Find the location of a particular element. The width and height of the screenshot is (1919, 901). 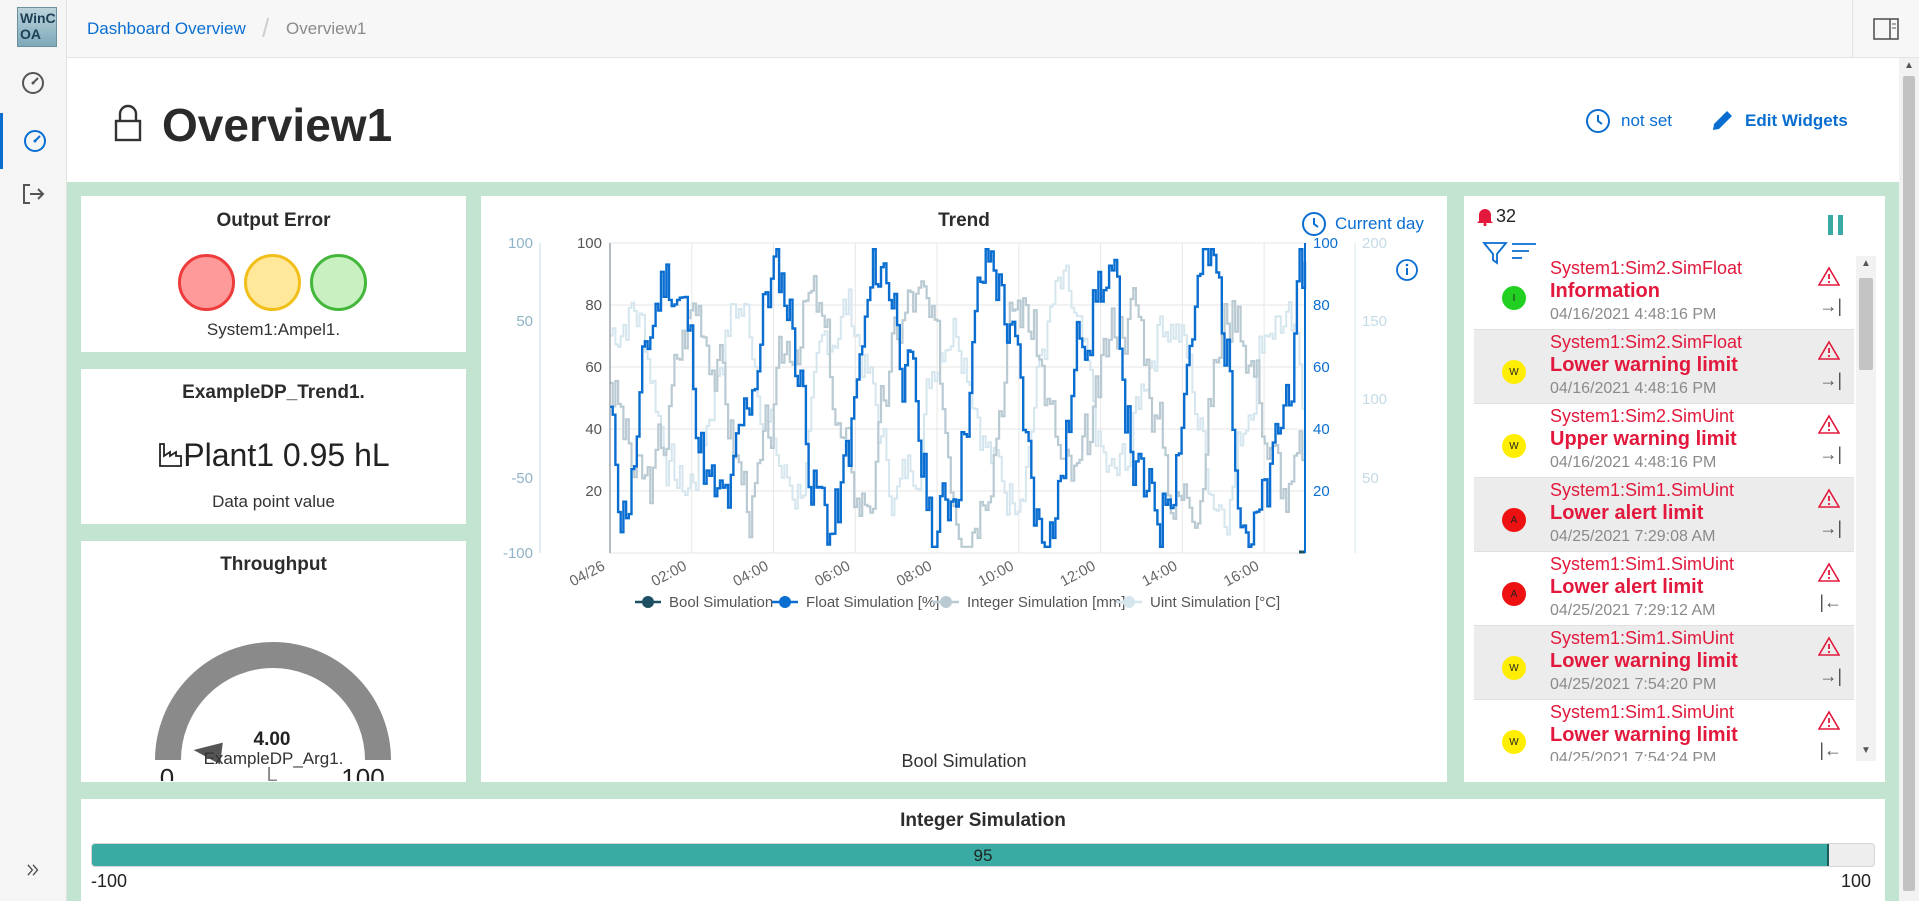

integer-simulation-widget: Integer Simulation 95 -100 100 is located at coordinates (983, 850).